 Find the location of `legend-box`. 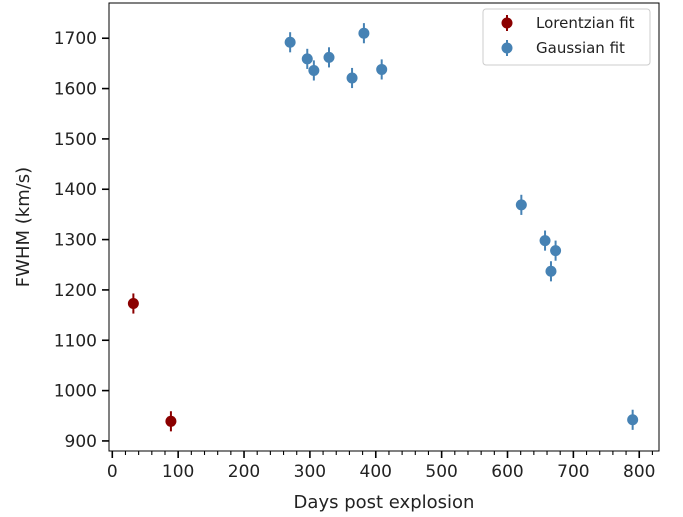

legend-box is located at coordinates (566, 37).